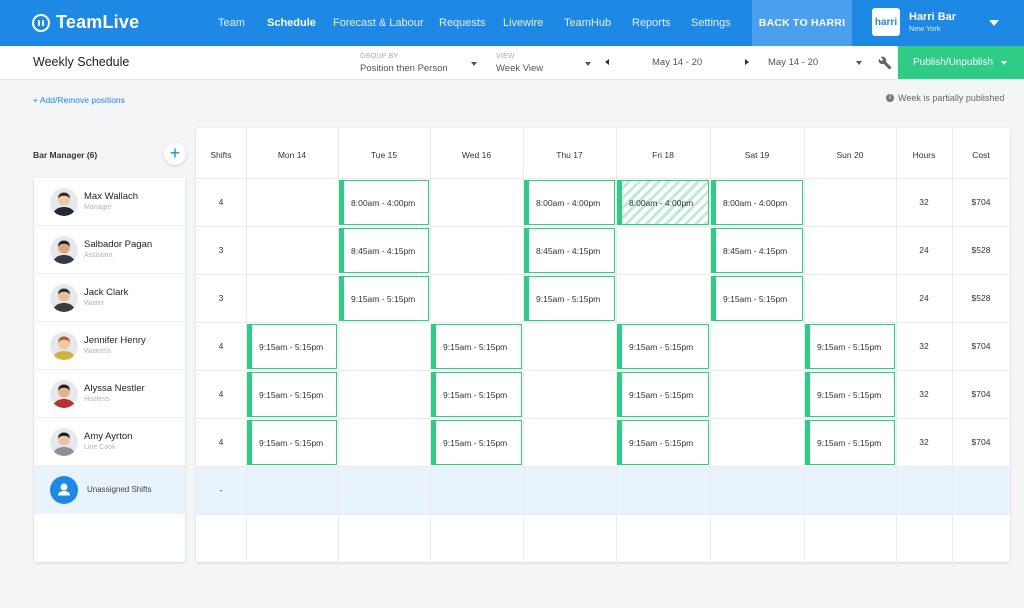 This screenshot has height=608, width=1024. I want to click on nav-team: Team, so click(231, 23).